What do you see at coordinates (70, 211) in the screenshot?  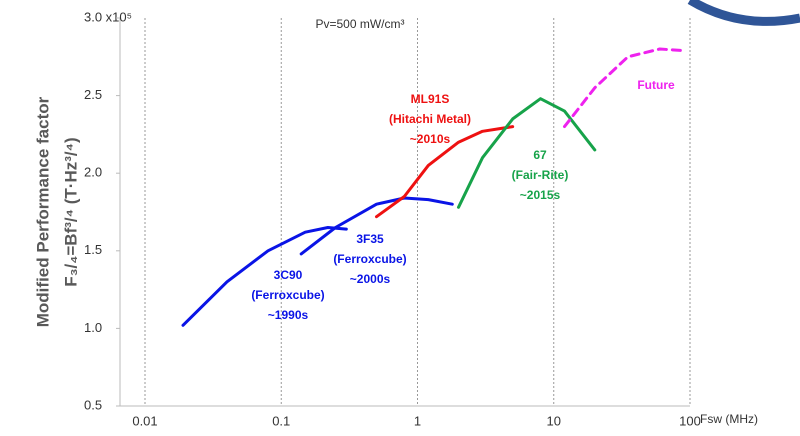 I see `y-axis-label: F₃/₄=Bf³/⁴ (T·Hz³/⁴)` at bounding box center [70, 211].